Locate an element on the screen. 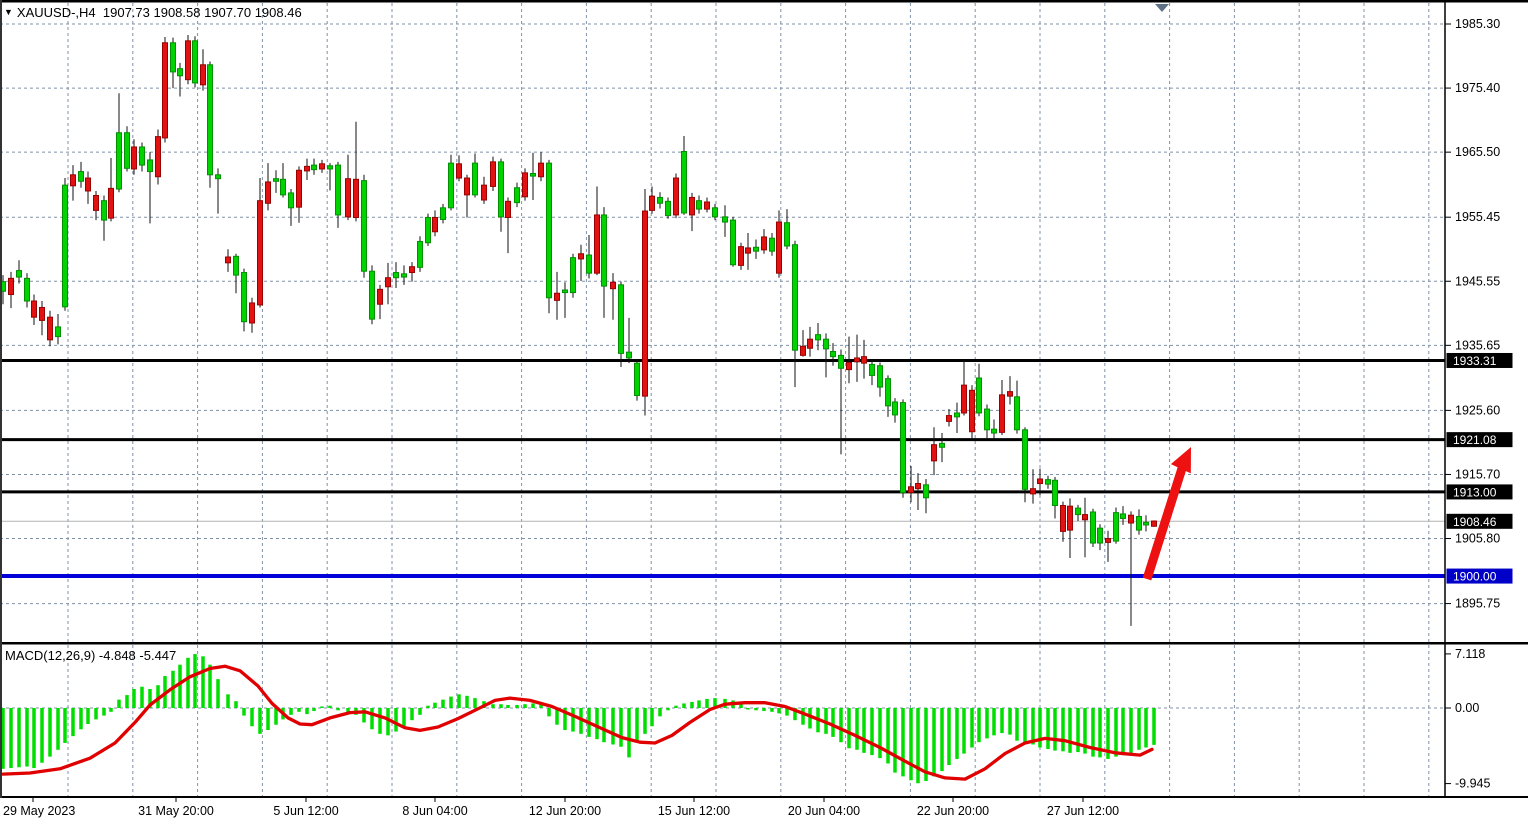 The image size is (1528, 825). level-badge-1933.31-text: 1933.31 is located at coordinates (1475, 361).